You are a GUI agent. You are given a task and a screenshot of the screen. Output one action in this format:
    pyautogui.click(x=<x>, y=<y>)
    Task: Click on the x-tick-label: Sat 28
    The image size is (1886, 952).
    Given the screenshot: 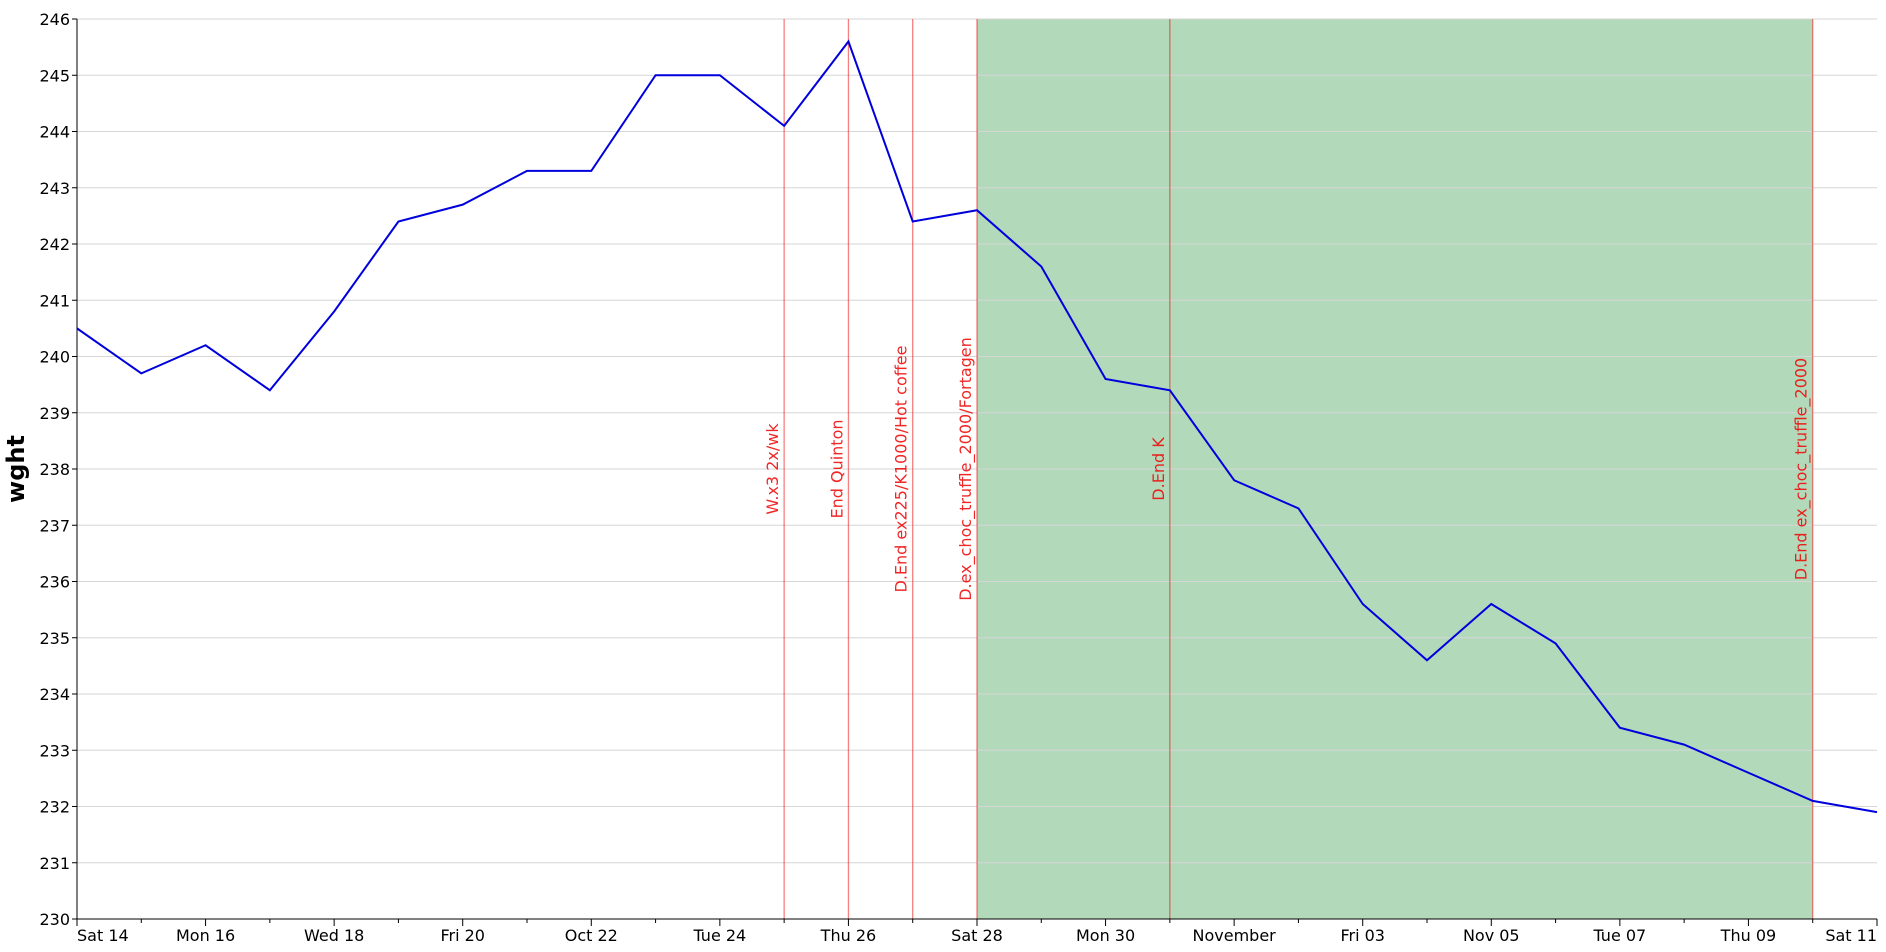 What is the action you would take?
    pyautogui.click(x=977, y=935)
    